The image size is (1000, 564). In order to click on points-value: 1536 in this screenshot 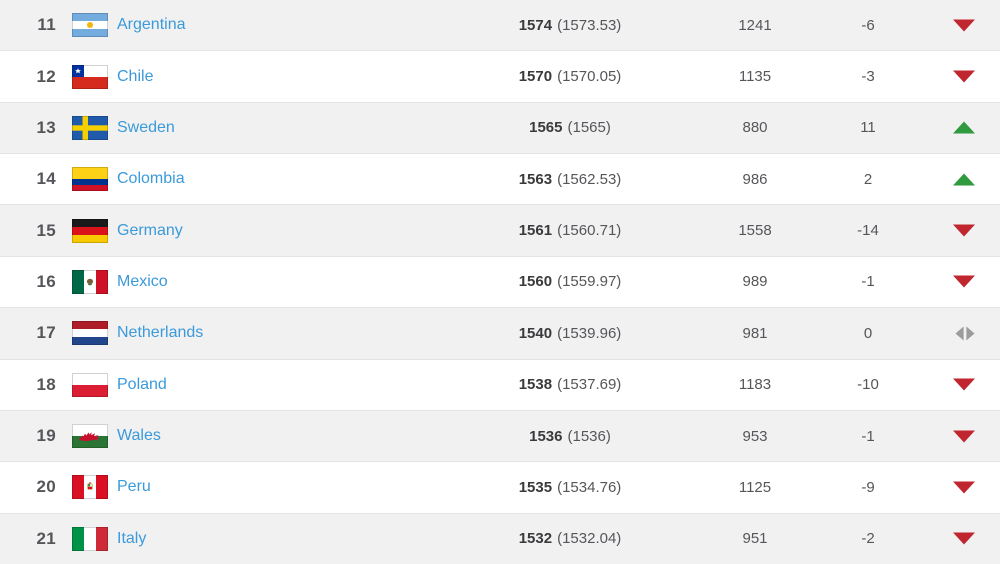, I will do `click(546, 436)`.